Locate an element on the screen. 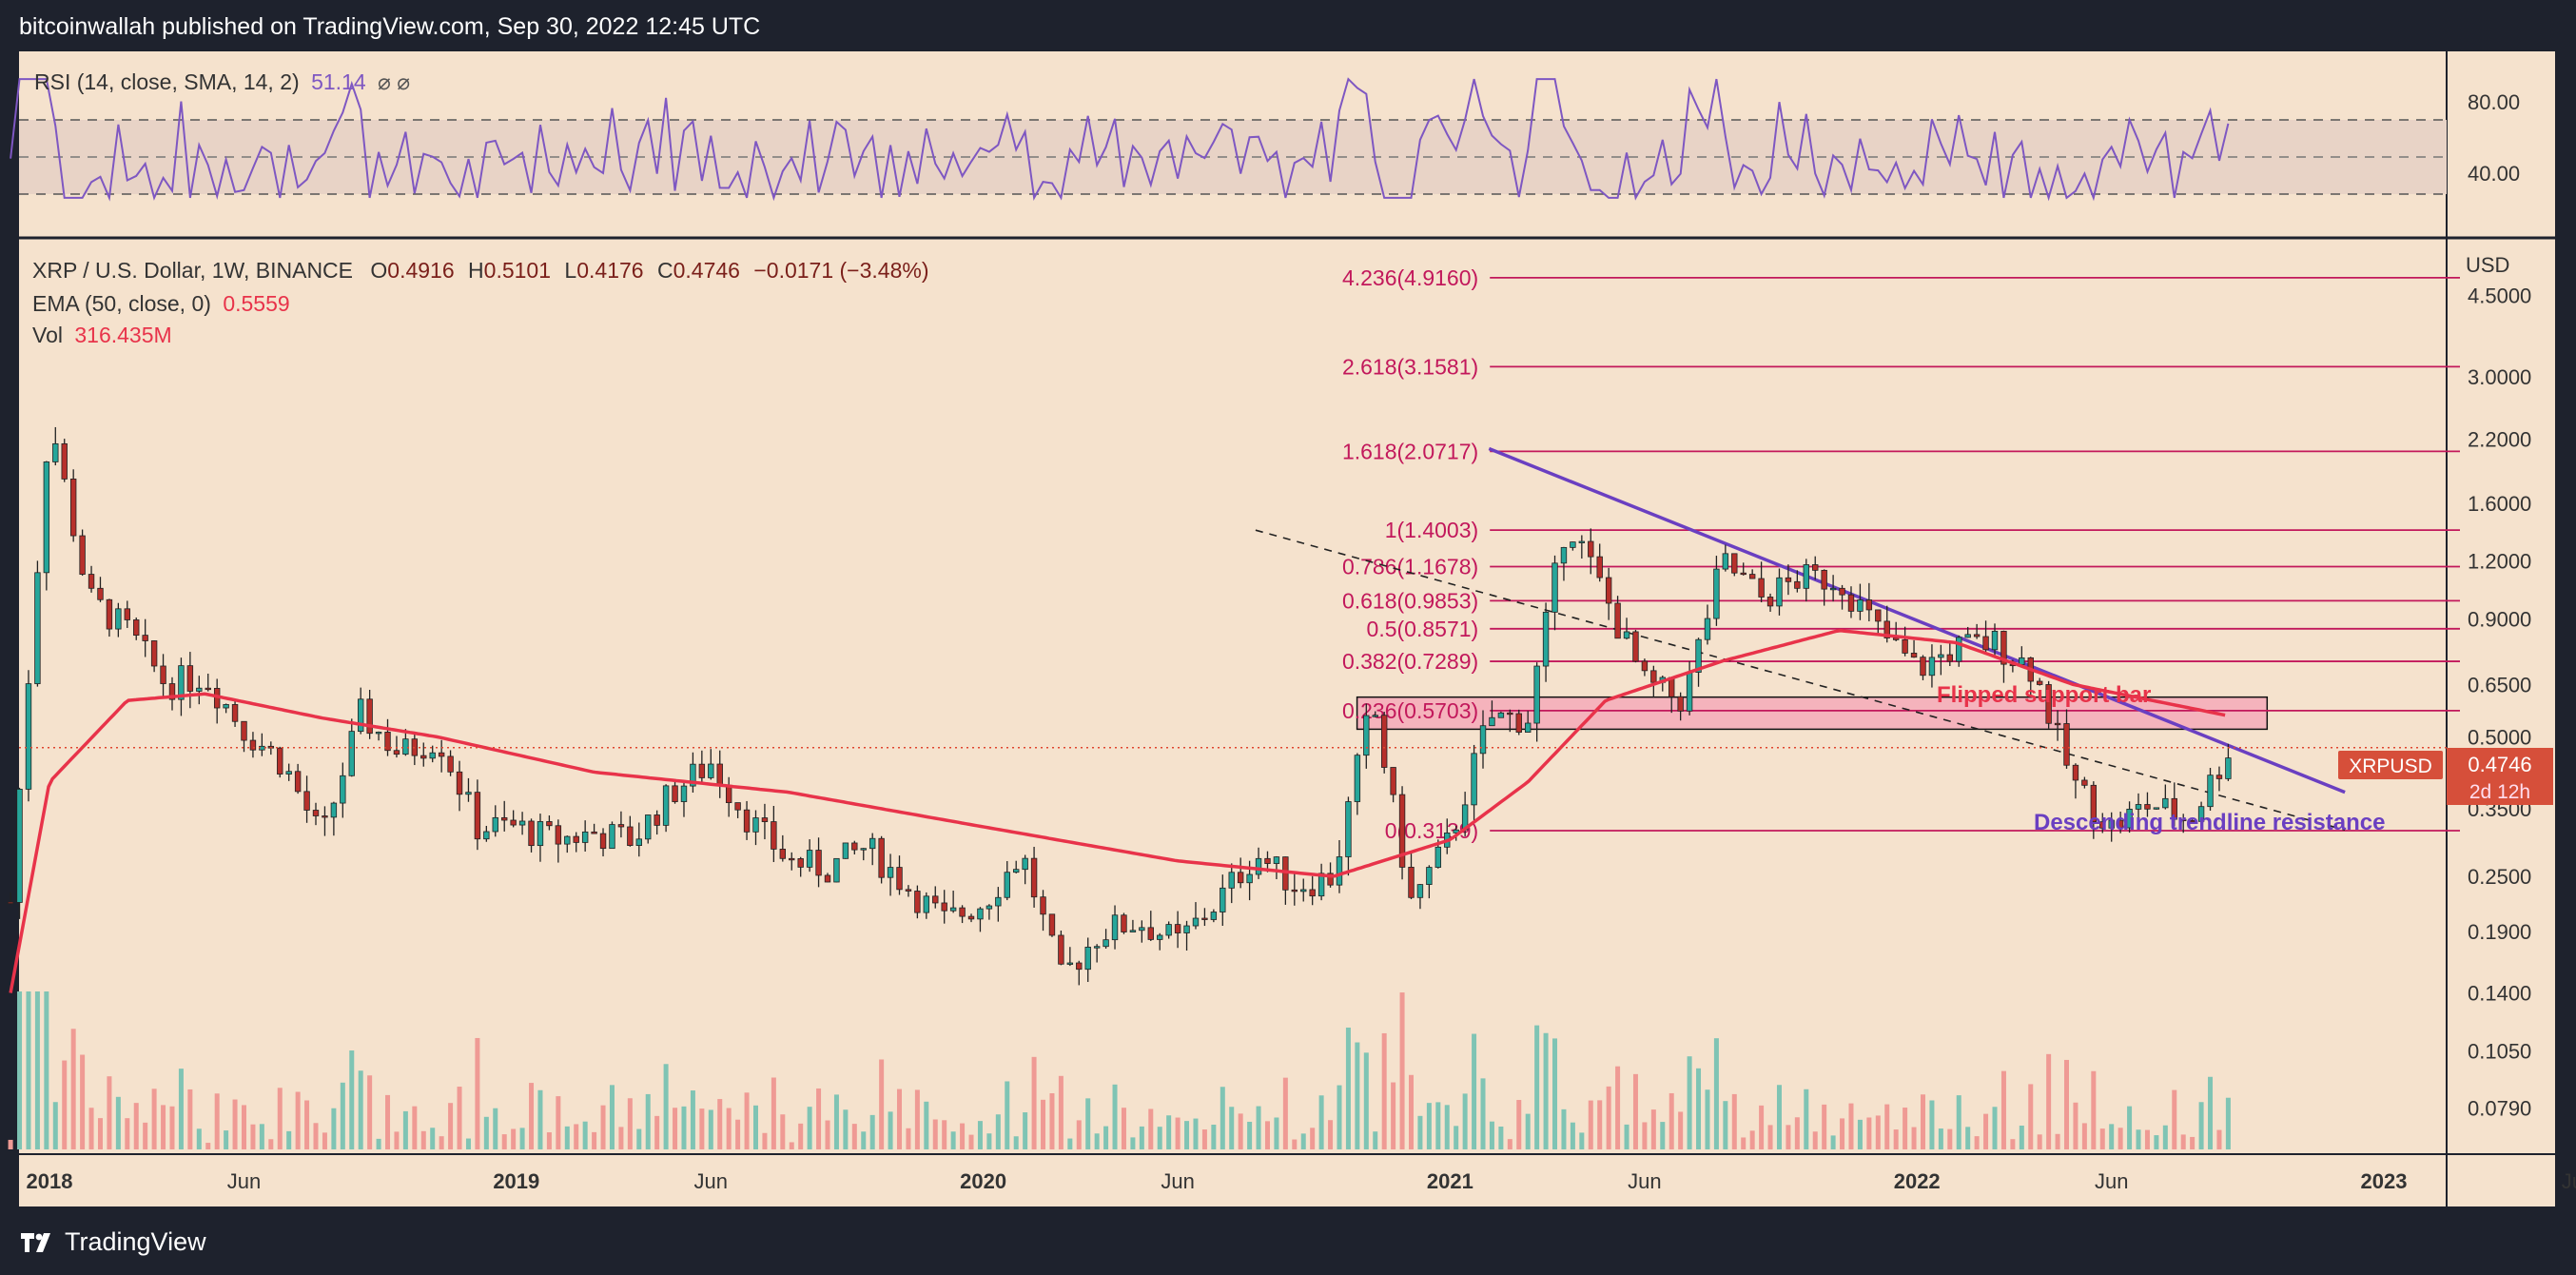 The height and width of the screenshot is (1275, 2576). rsi-legend: RSI (14, close, SMA, 14, 2) 51.14 ⌀ ⌀ is located at coordinates (222, 81).